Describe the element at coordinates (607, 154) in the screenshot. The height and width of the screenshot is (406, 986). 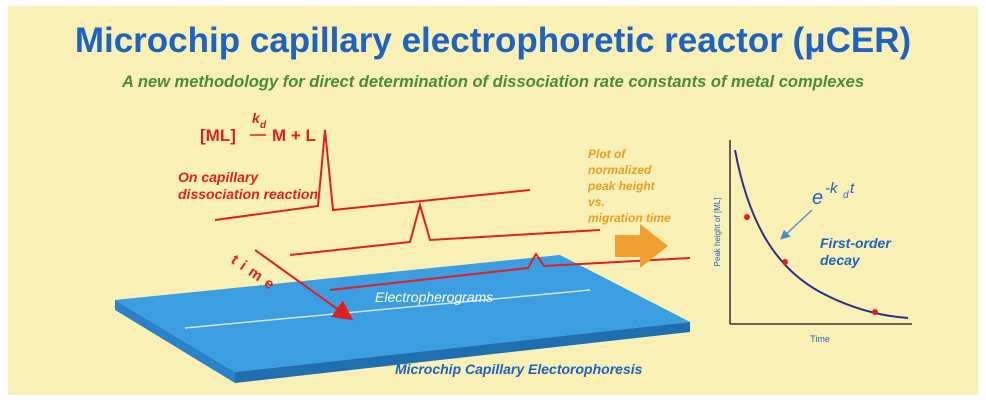
I see `plot-note-line: Plot of` at that location.